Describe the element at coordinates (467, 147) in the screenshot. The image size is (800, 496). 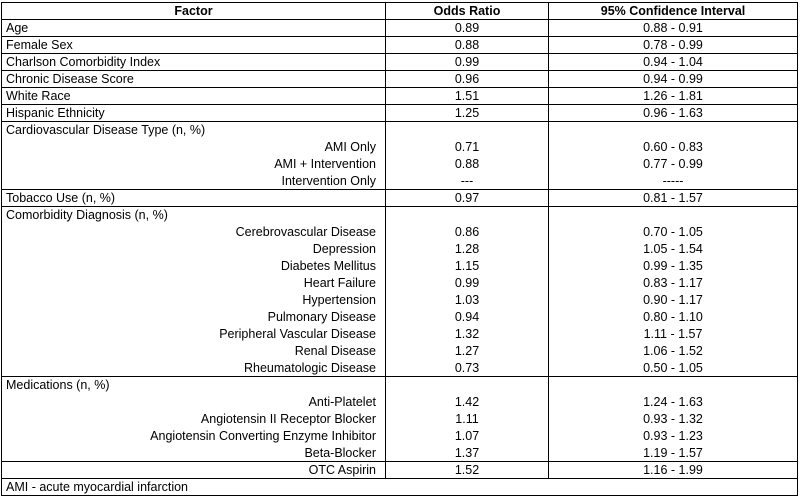
I see `odds-ratio-value: 0.71` at that location.